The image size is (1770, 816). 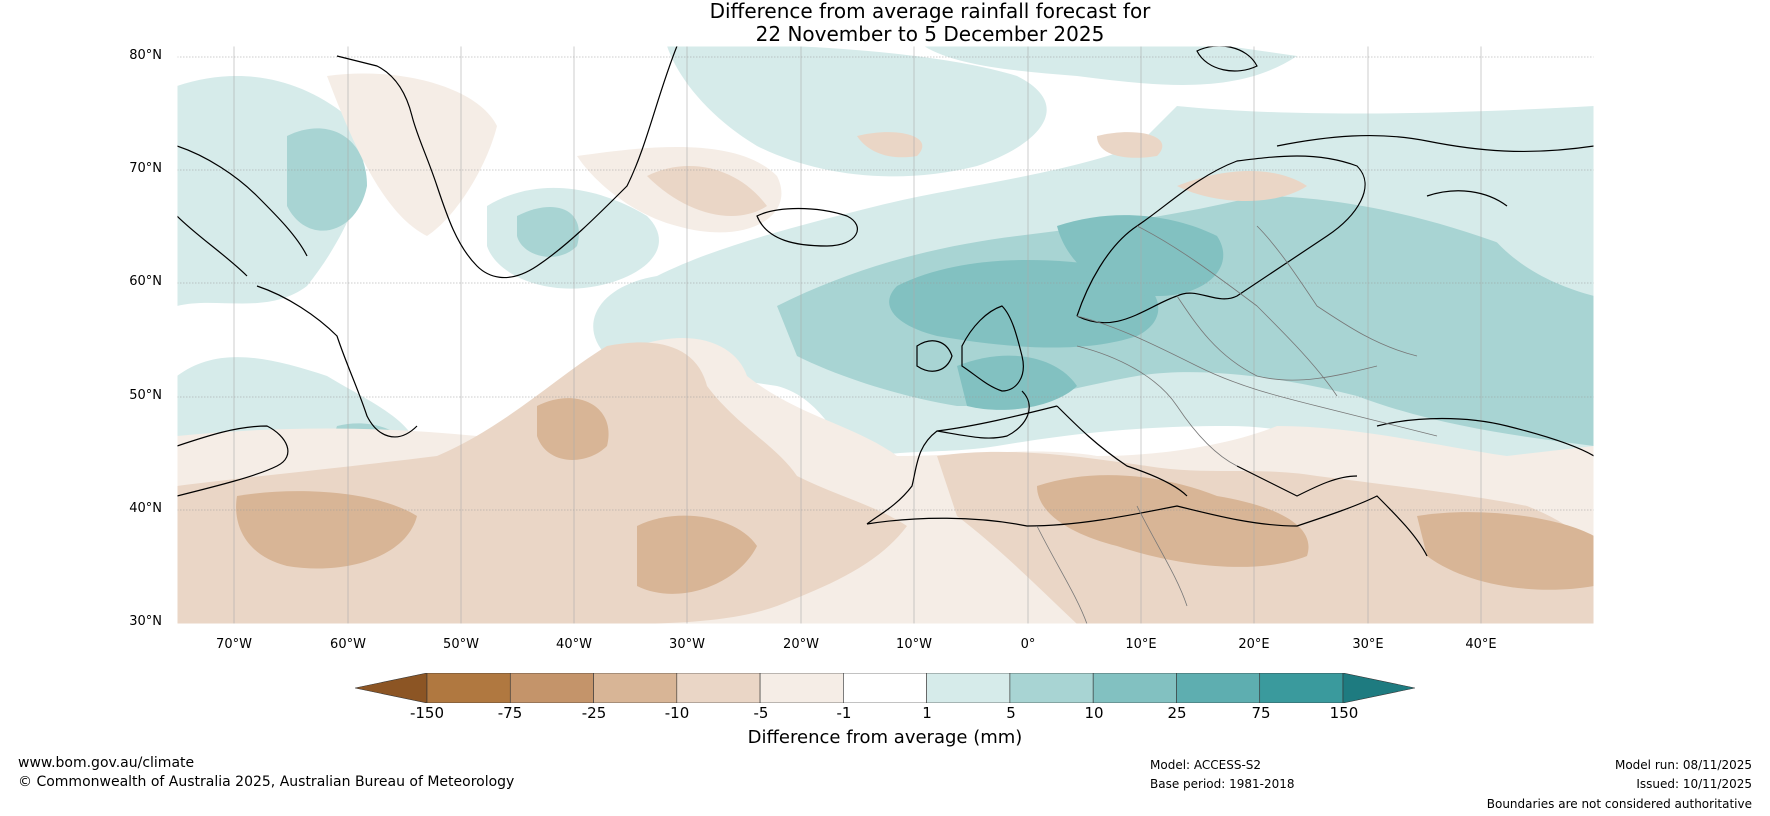 I want to click on balkans-coast, so click(x=1297, y=481).